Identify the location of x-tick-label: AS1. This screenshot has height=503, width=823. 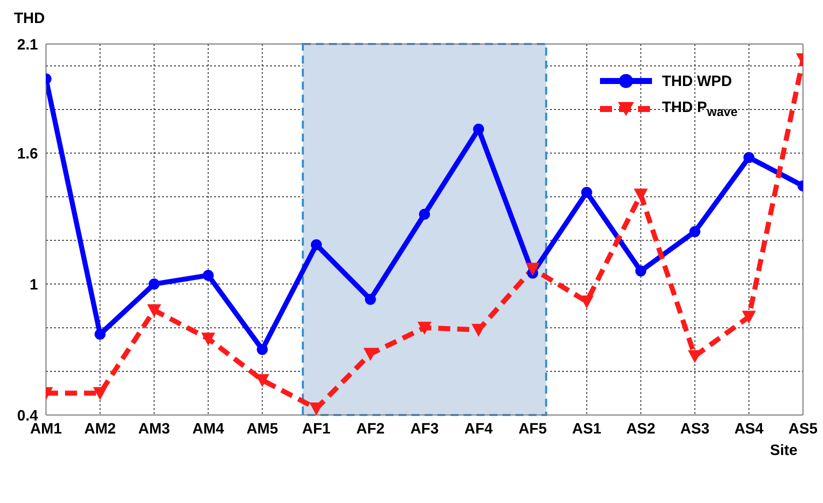
(587, 429).